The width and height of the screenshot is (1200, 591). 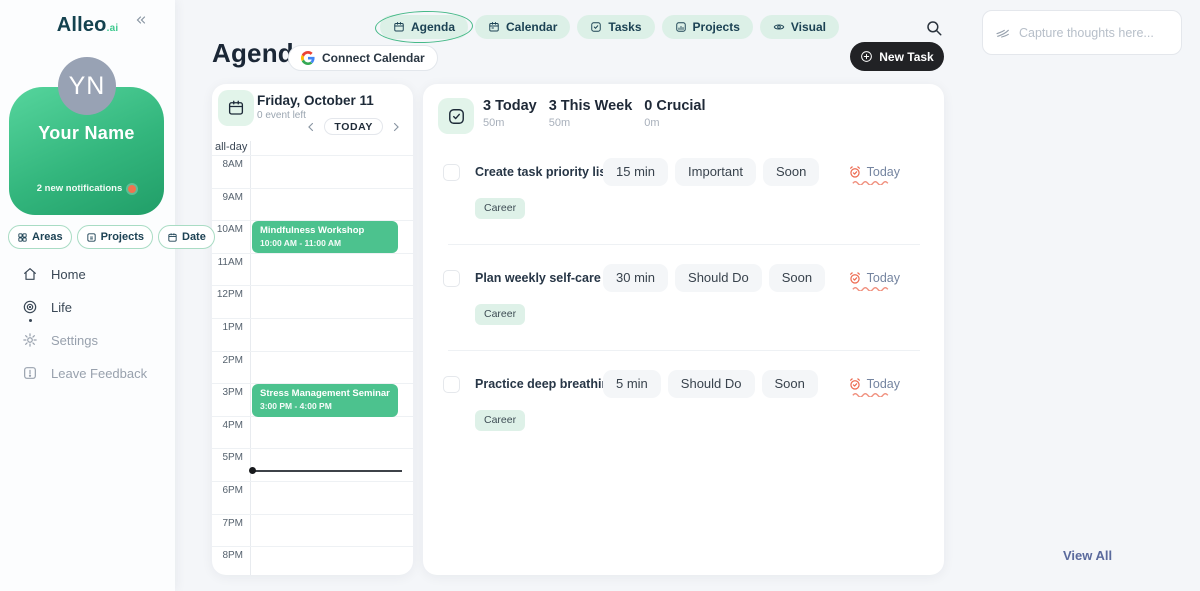 What do you see at coordinates (114, 237) in the screenshot?
I see `filter-projects-button: Projects` at bounding box center [114, 237].